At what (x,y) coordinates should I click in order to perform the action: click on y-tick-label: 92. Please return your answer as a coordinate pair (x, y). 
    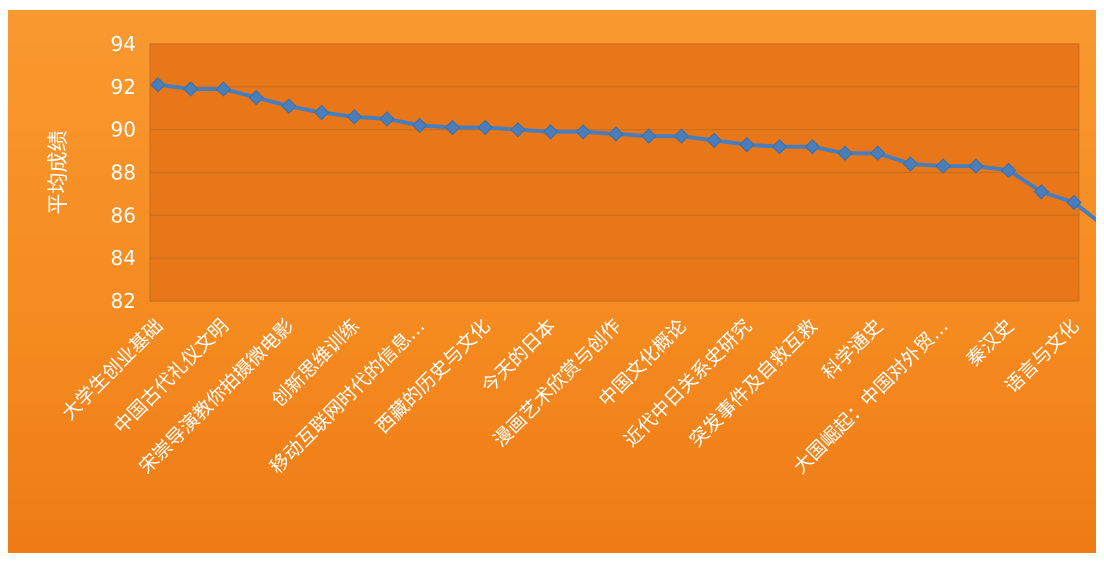
    Looking at the image, I should click on (123, 87).